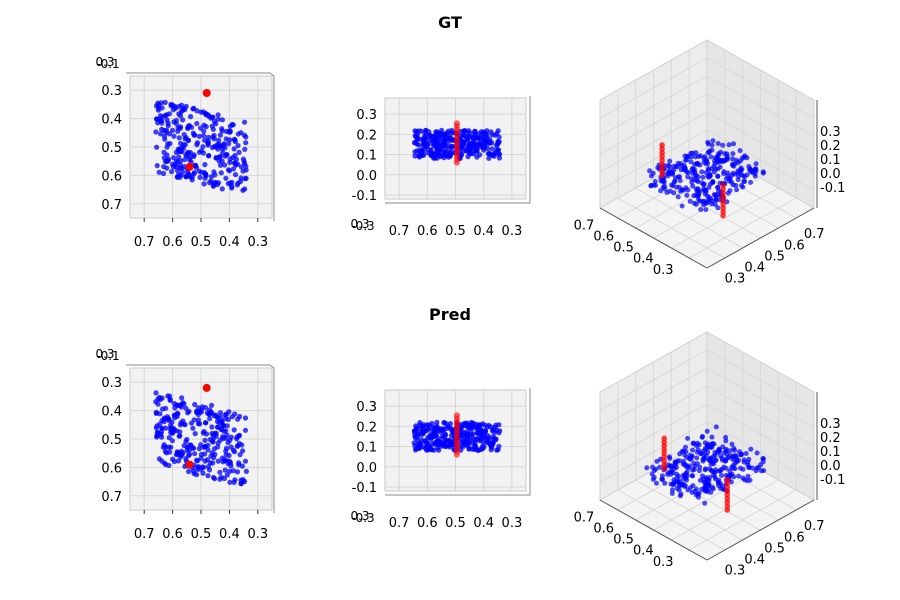 Image resolution: width=900 pixels, height=600 pixels. What do you see at coordinates (653, 238) in the screenshot?
I see `iso-axis-x` at bounding box center [653, 238].